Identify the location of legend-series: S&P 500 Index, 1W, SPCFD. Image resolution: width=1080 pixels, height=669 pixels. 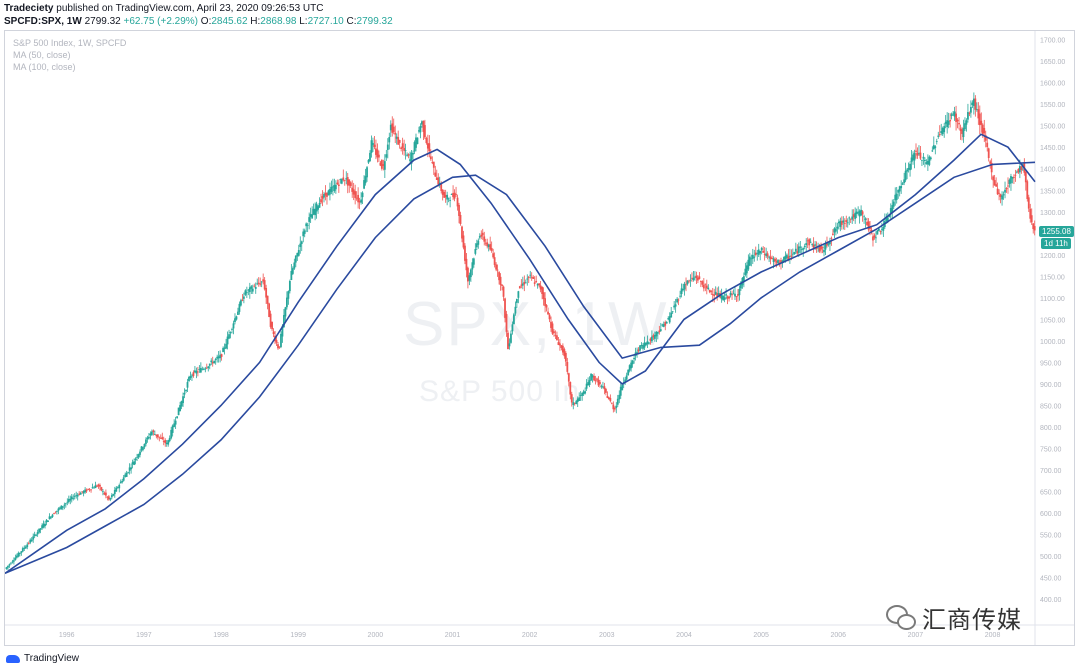
(70, 43).